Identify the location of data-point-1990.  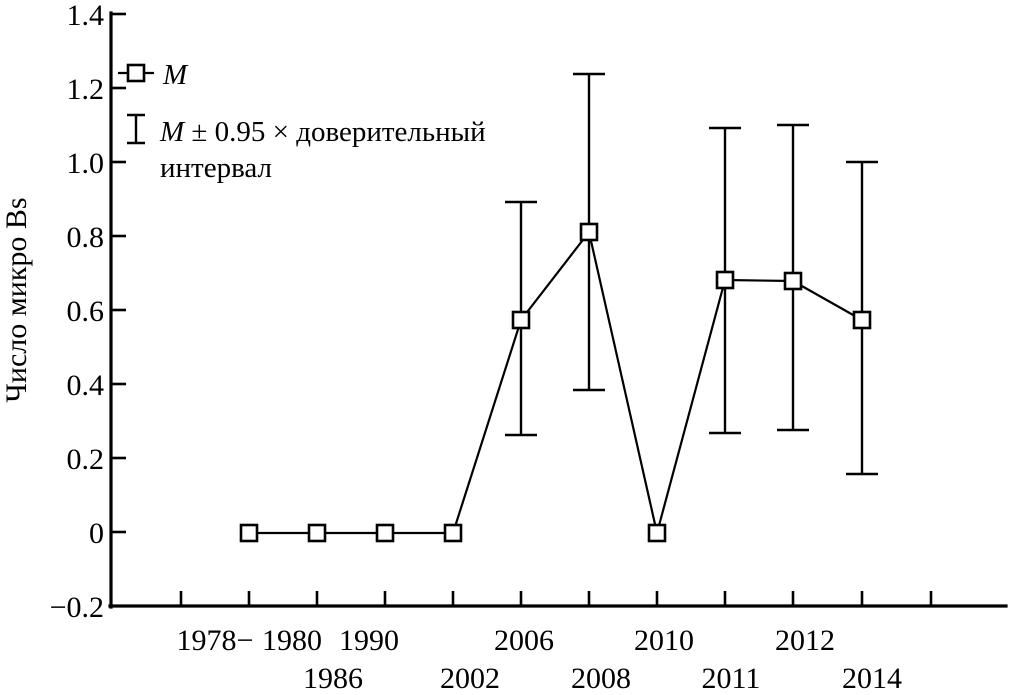
(385, 533).